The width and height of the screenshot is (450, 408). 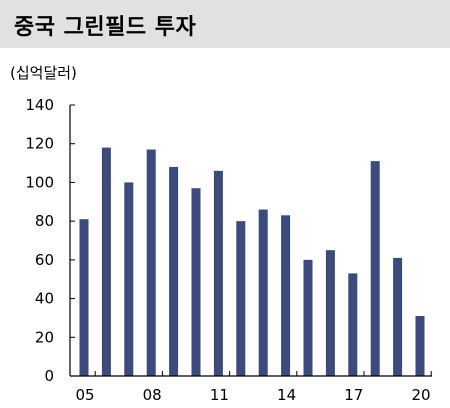 I want to click on x-axis-ticks: 05 08 11 14 17 20, so click(x=253, y=387).